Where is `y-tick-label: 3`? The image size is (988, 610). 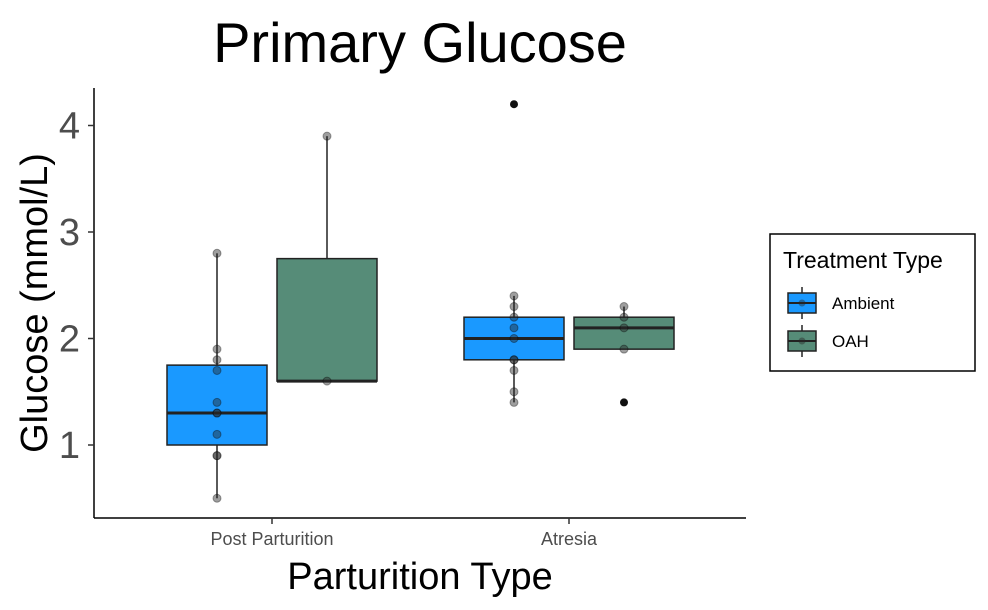
y-tick-label: 3 is located at coordinates (69, 233).